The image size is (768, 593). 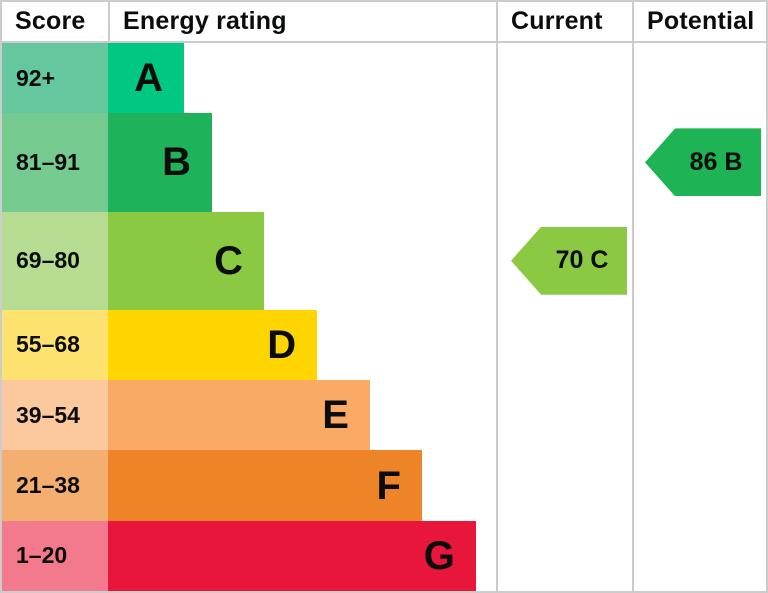 What do you see at coordinates (176, 162) in the screenshot?
I see `grade-letter-b: B` at bounding box center [176, 162].